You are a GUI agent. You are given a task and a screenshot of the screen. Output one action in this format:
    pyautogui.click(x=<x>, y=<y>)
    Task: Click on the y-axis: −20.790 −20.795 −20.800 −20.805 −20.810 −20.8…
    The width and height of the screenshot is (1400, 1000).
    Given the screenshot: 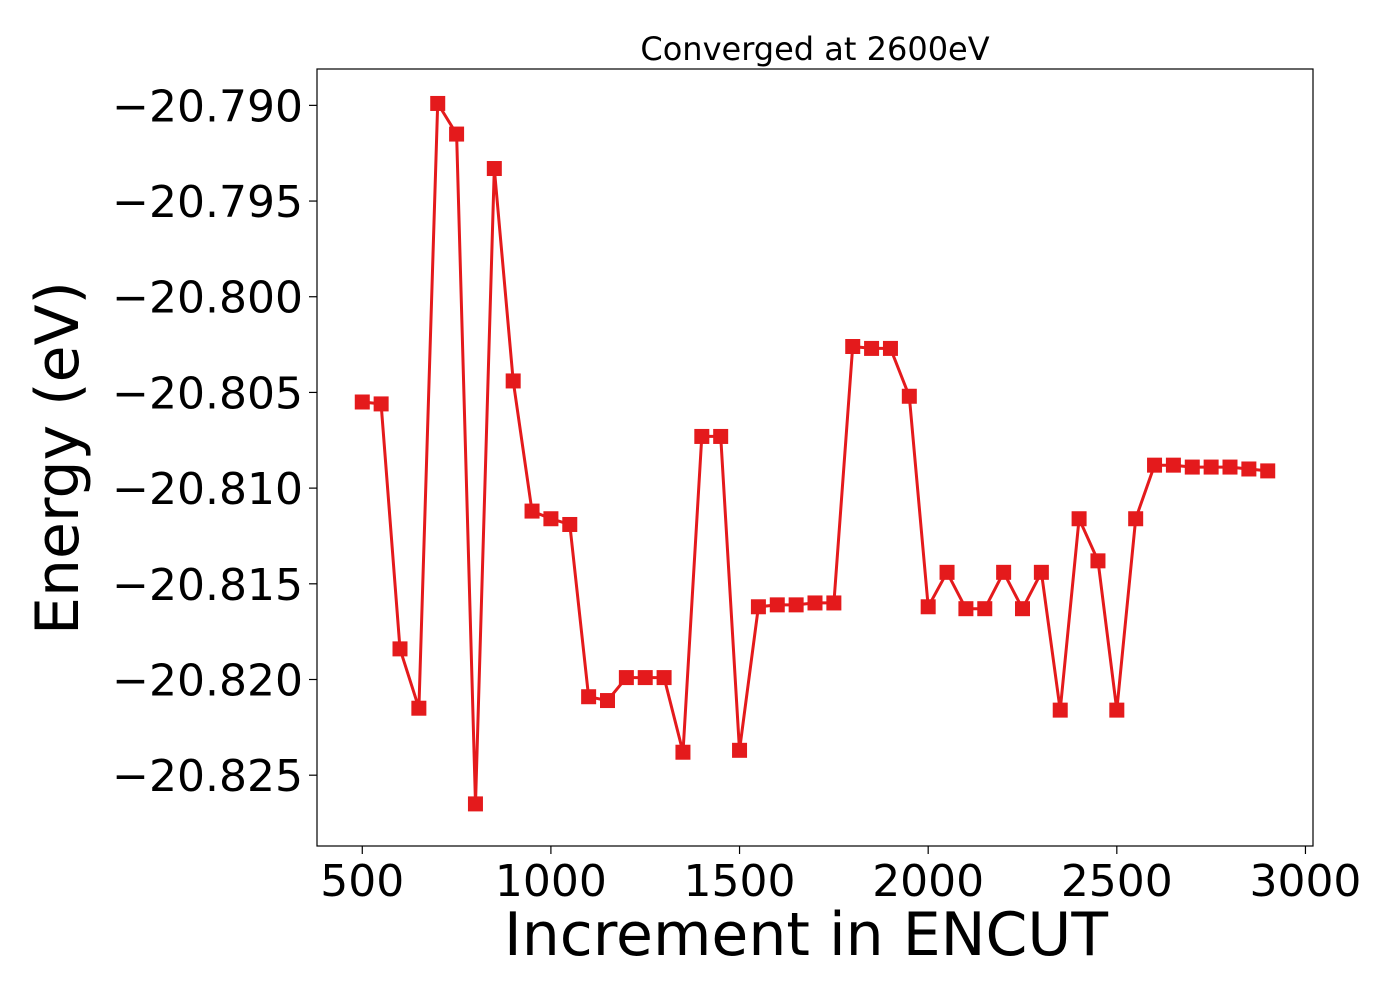 What is the action you would take?
    pyautogui.click(x=214, y=441)
    